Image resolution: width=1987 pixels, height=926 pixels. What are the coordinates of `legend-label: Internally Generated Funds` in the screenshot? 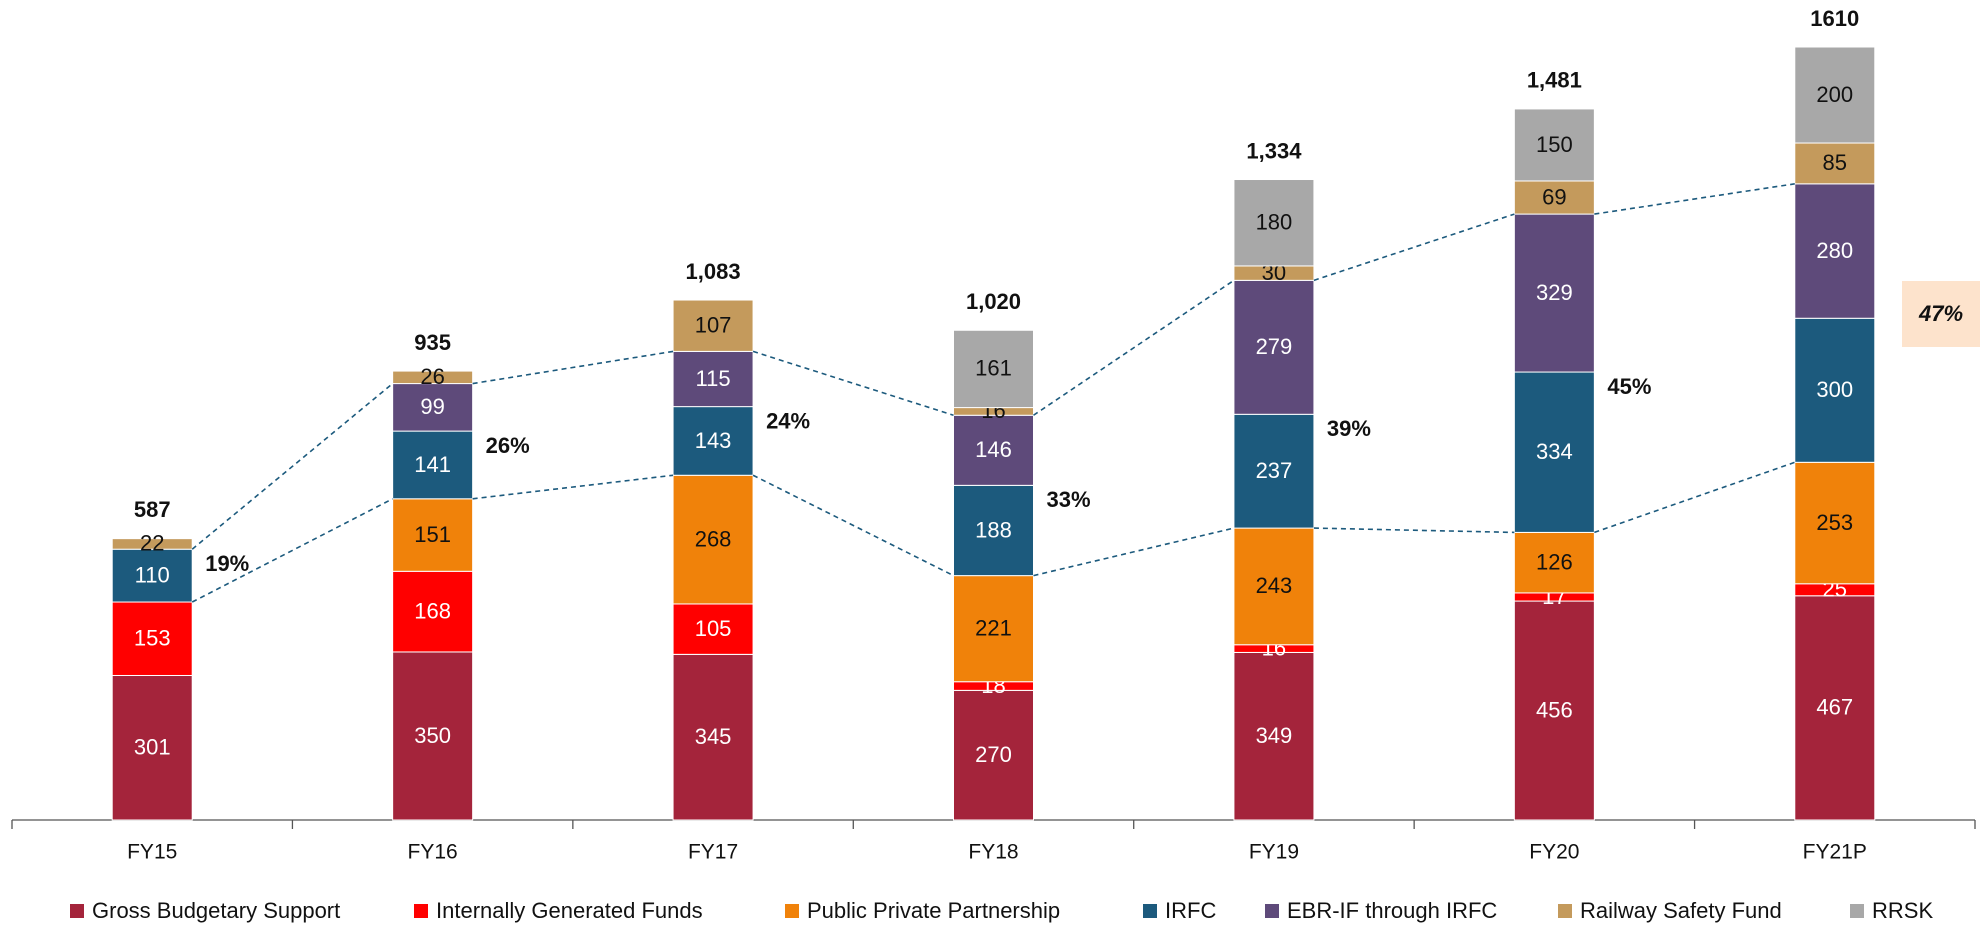 It's located at (569, 910).